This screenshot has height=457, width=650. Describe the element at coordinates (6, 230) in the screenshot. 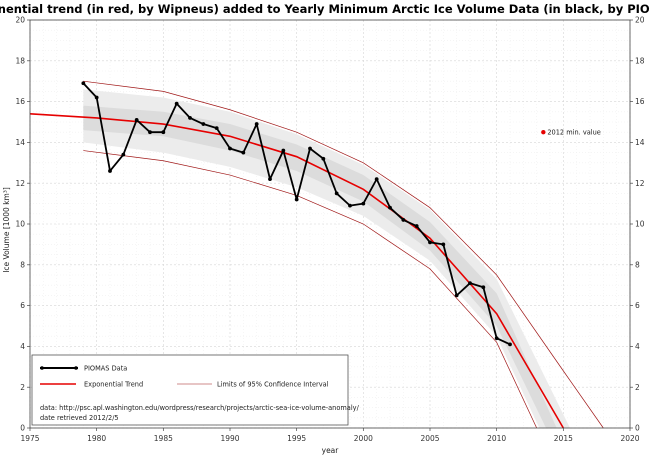

I see `y-axis-label: Ice Volume [1000 km³]` at that location.